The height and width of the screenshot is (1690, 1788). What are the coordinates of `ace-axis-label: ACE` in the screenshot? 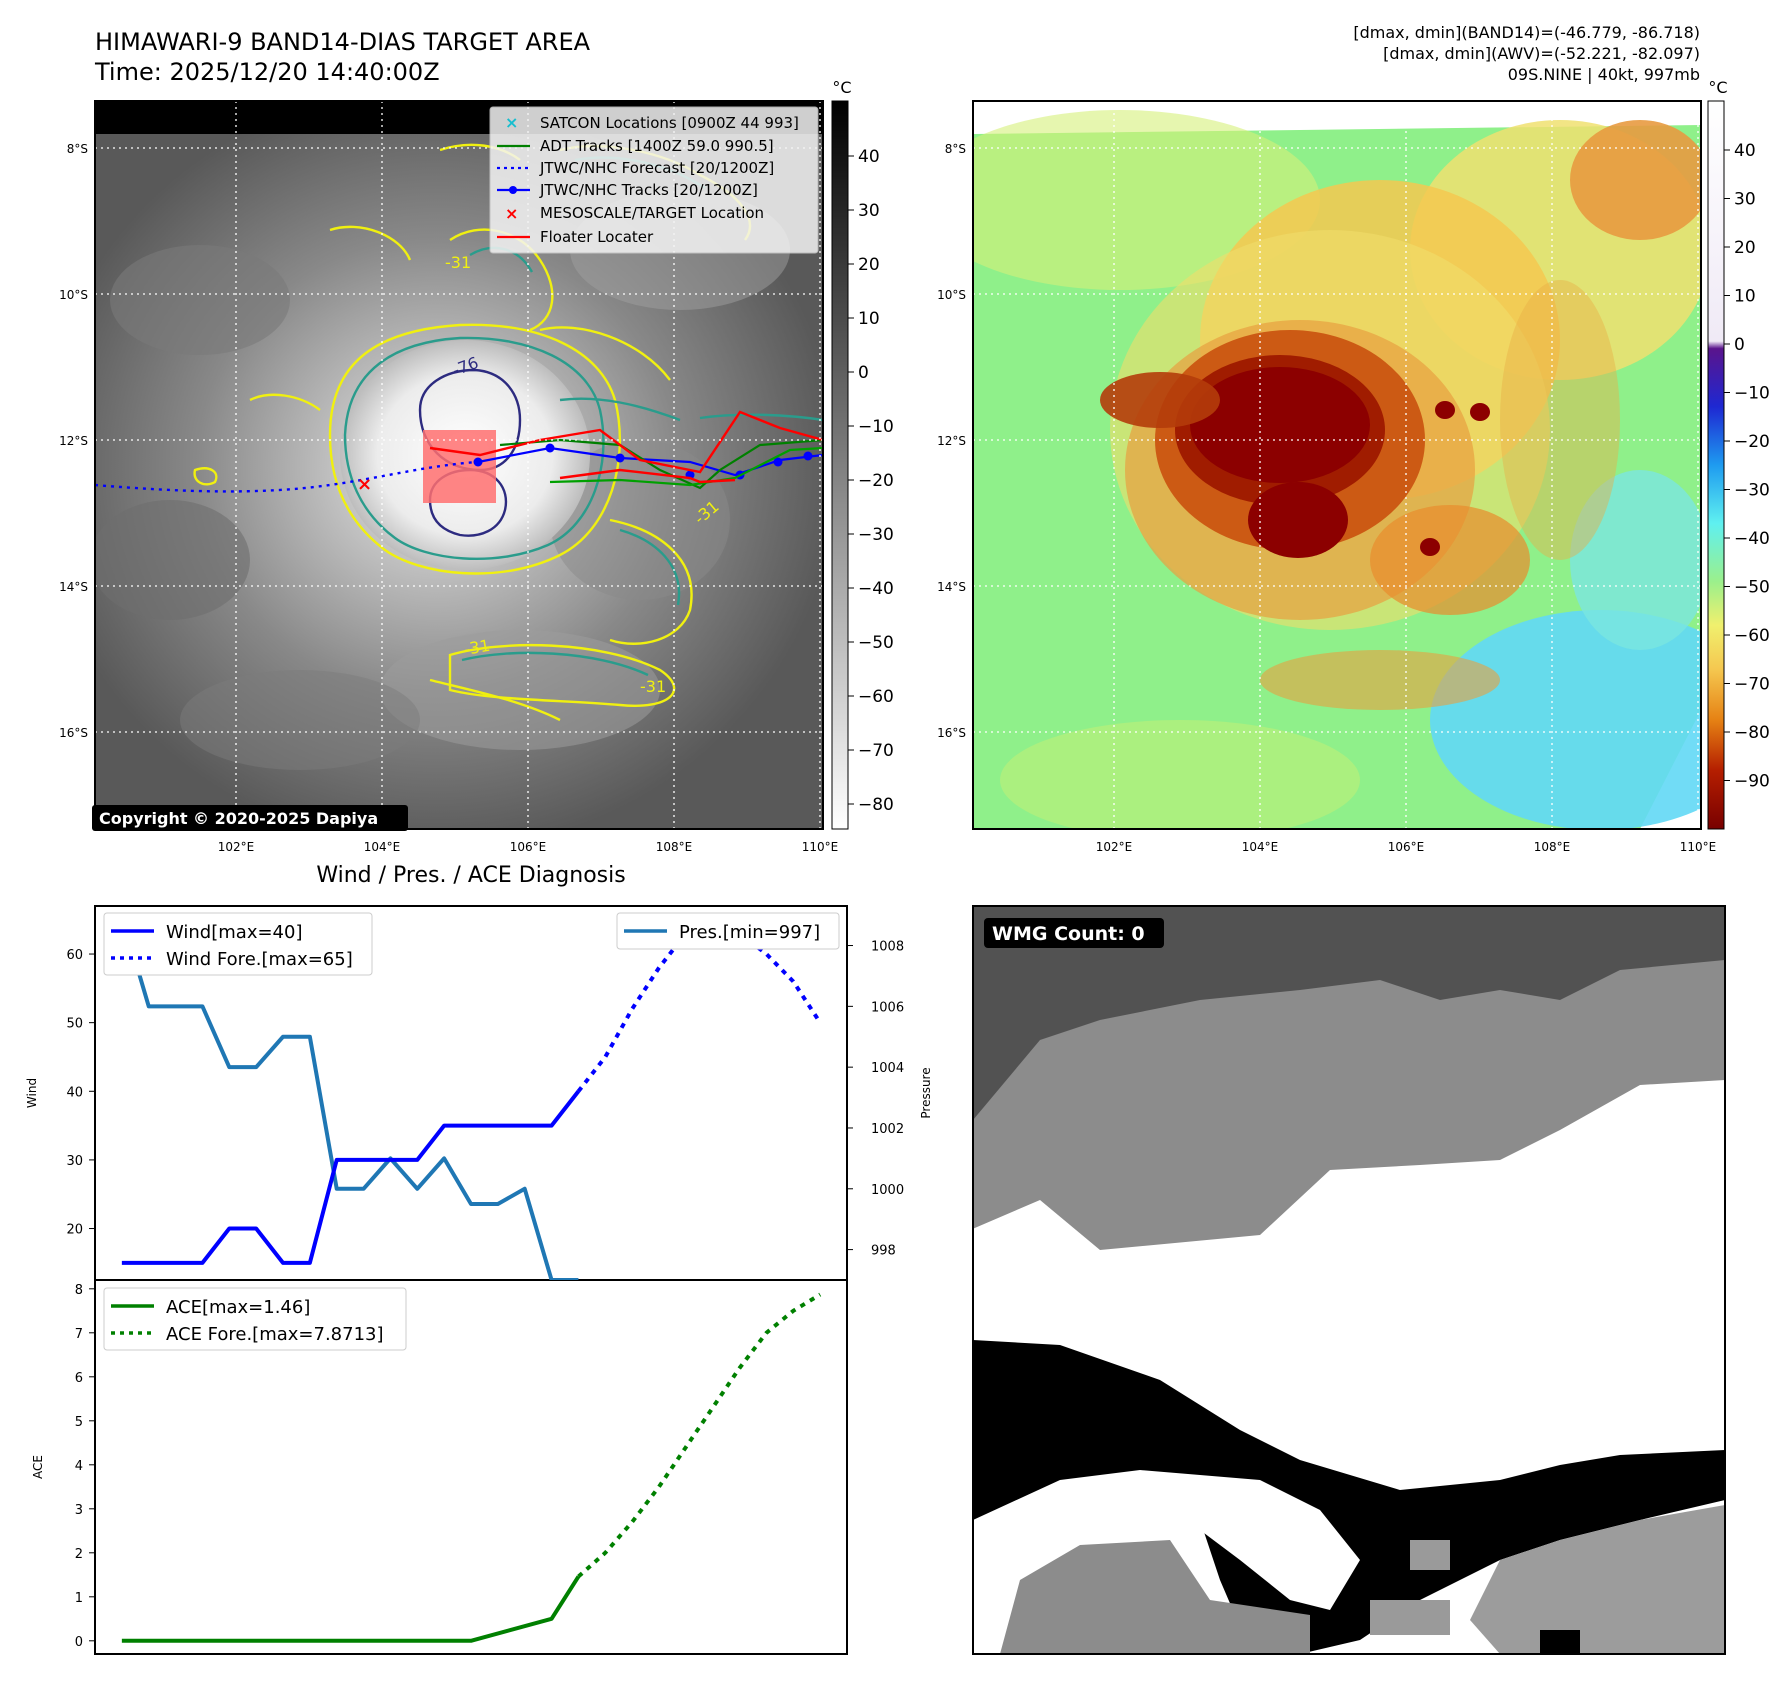 It's located at (38, 1467).